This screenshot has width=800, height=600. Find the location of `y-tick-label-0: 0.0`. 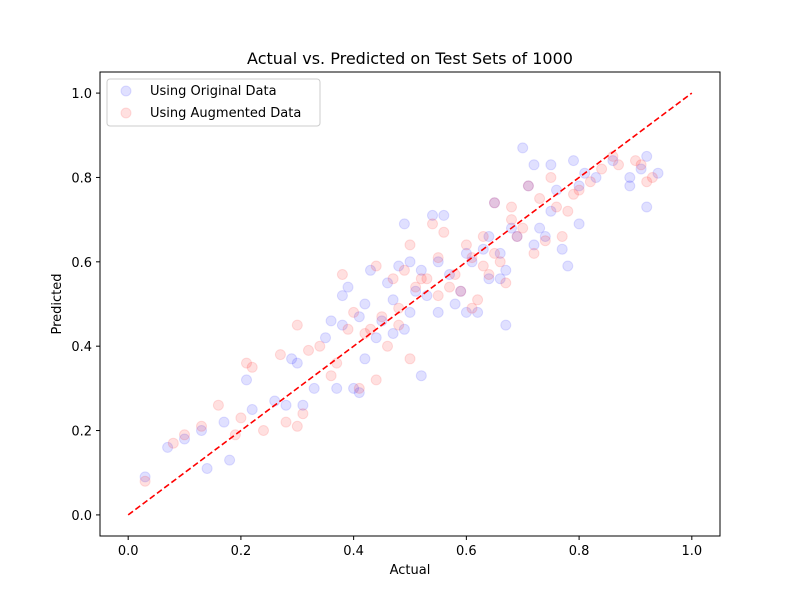

y-tick-label-0: 0.0 is located at coordinates (81, 516).